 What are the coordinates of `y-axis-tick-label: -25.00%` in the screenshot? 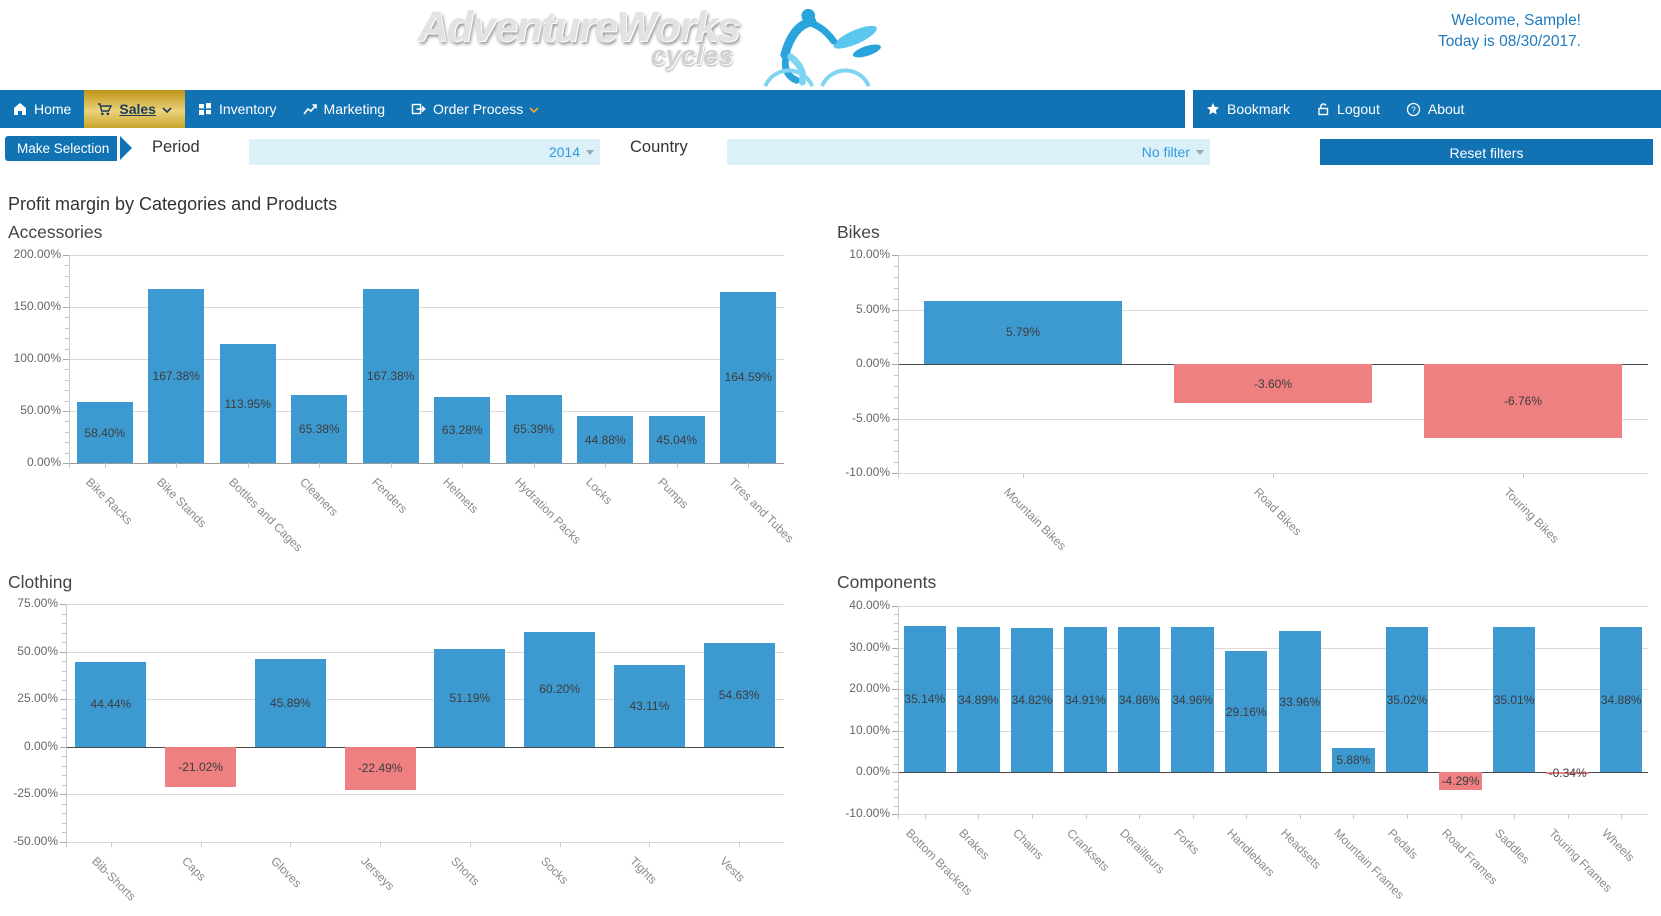 It's located at (35, 793).